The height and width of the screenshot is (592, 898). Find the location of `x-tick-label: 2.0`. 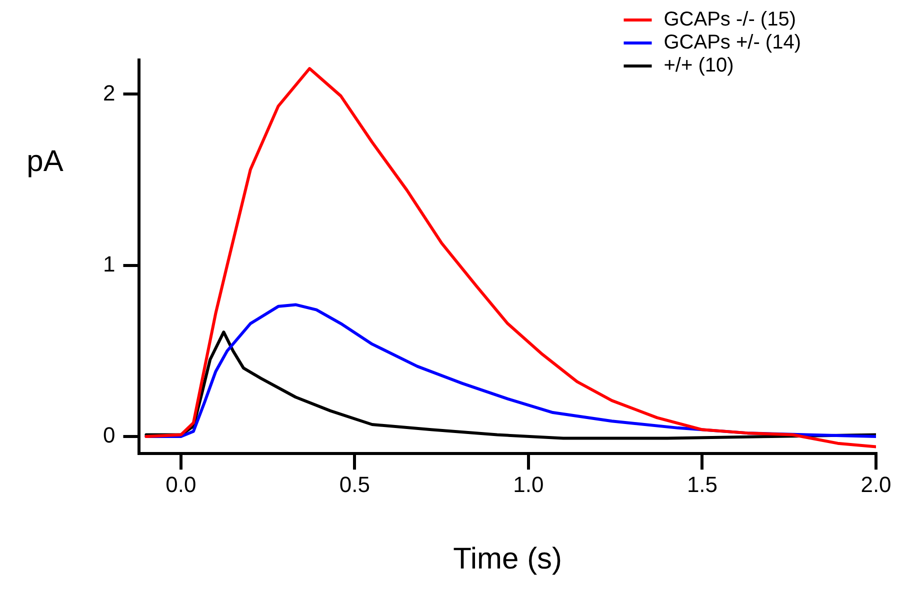

x-tick-label: 2.0 is located at coordinates (876, 484).